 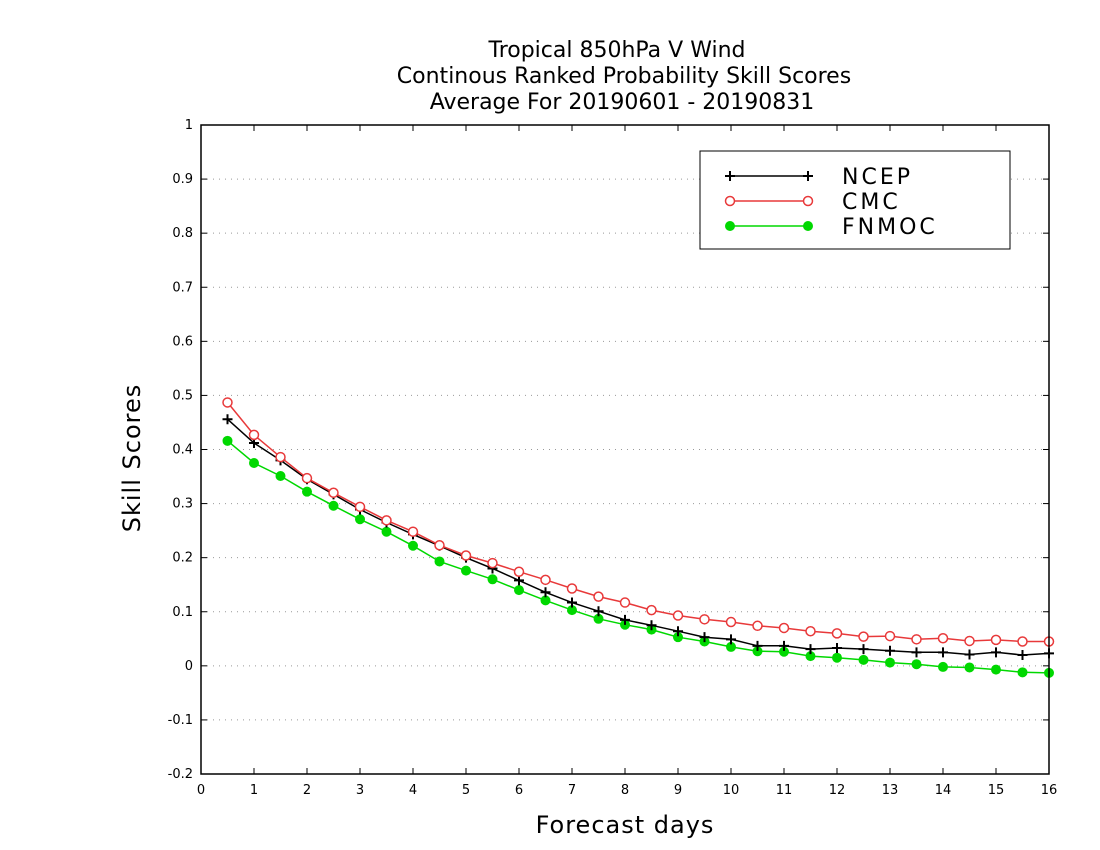 I want to click on x-tick-label: 15, so click(x=996, y=790).